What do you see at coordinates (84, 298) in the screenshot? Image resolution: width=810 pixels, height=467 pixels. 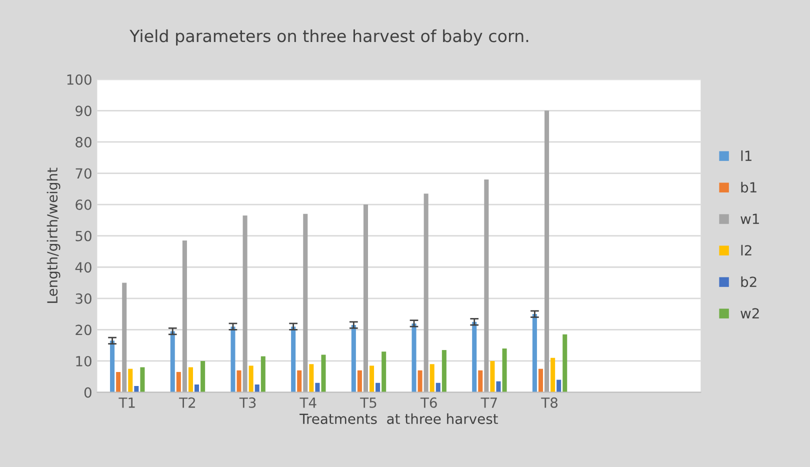 I see `y-tick-label: 30` at bounding box center [84, 298].